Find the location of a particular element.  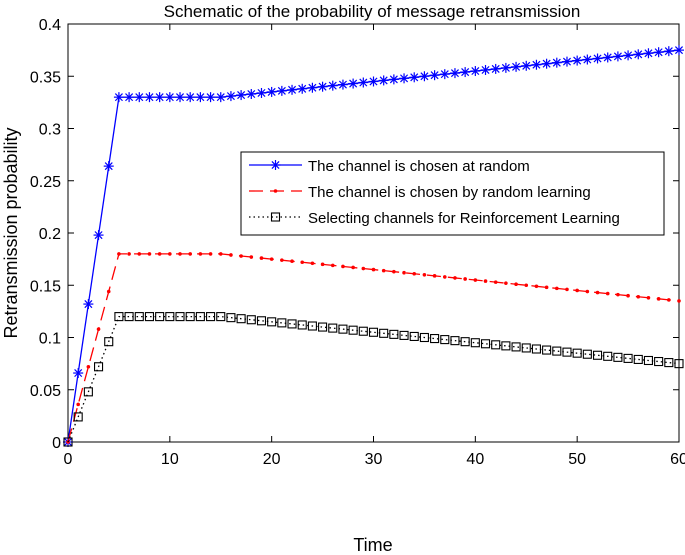

legend-box is located at coordinates (452, 193).